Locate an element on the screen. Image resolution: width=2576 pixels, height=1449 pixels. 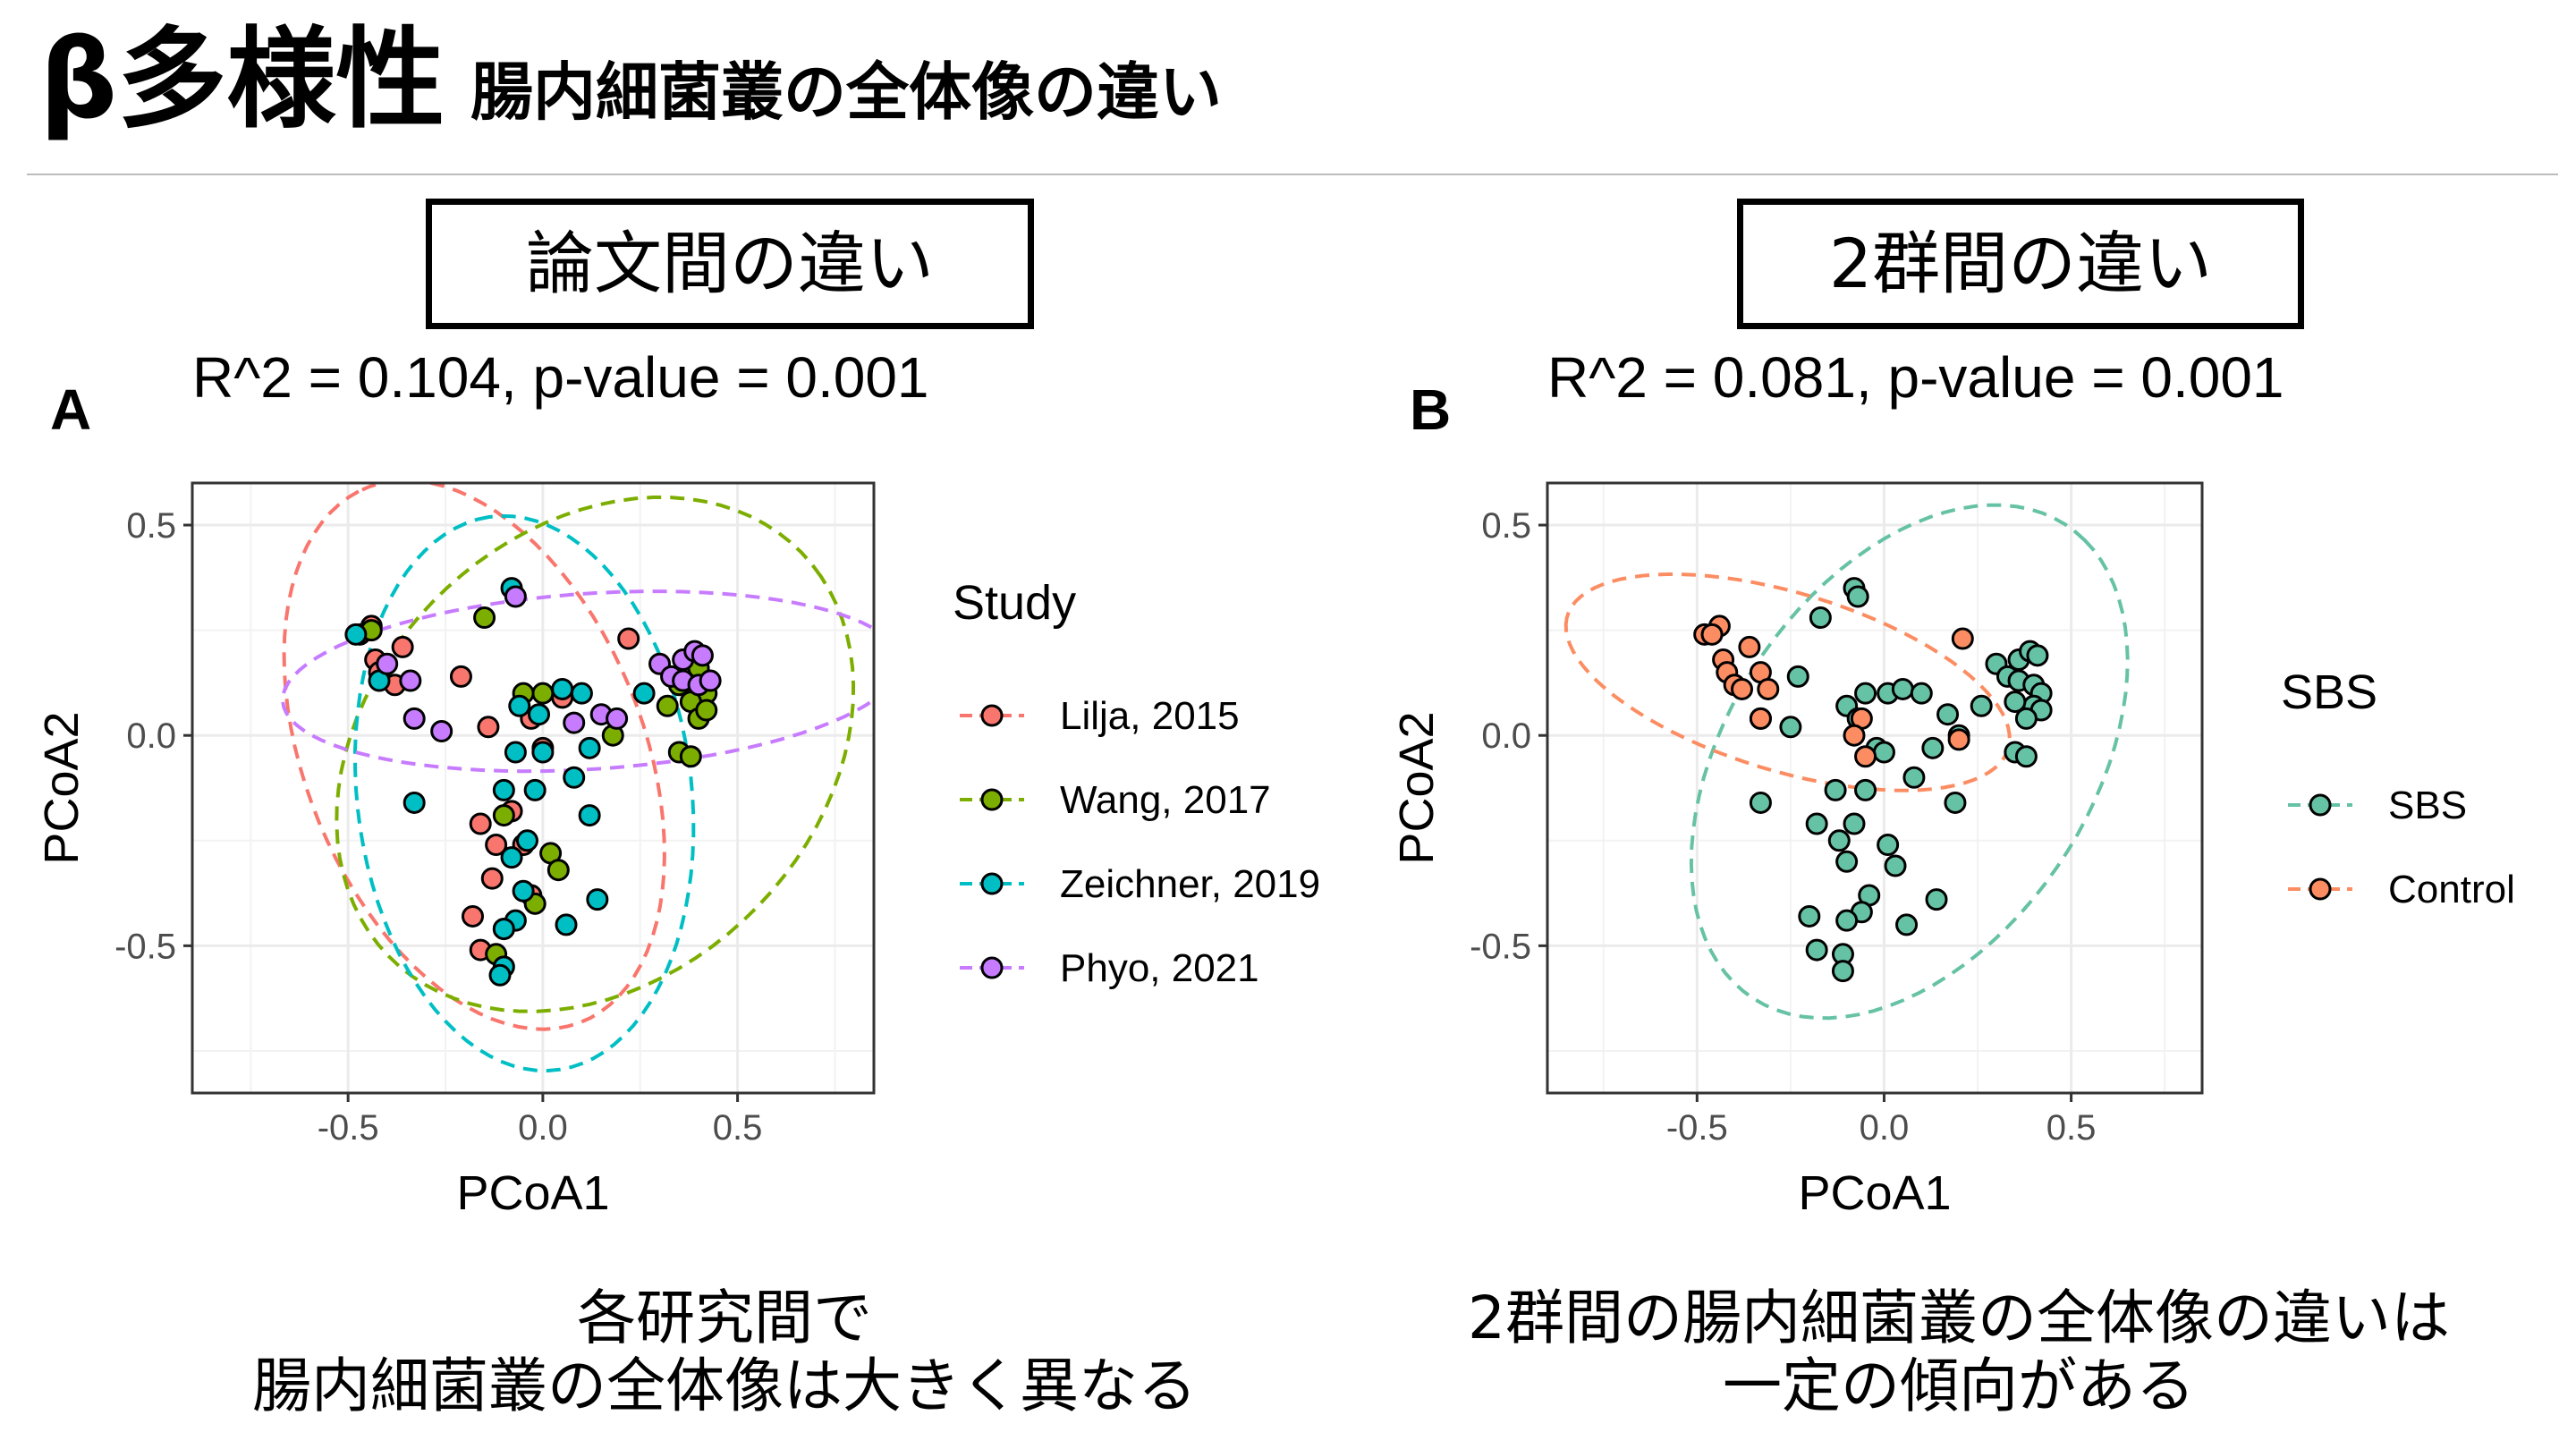
legend-item-control: Control is located at coordinates (2401, 889).